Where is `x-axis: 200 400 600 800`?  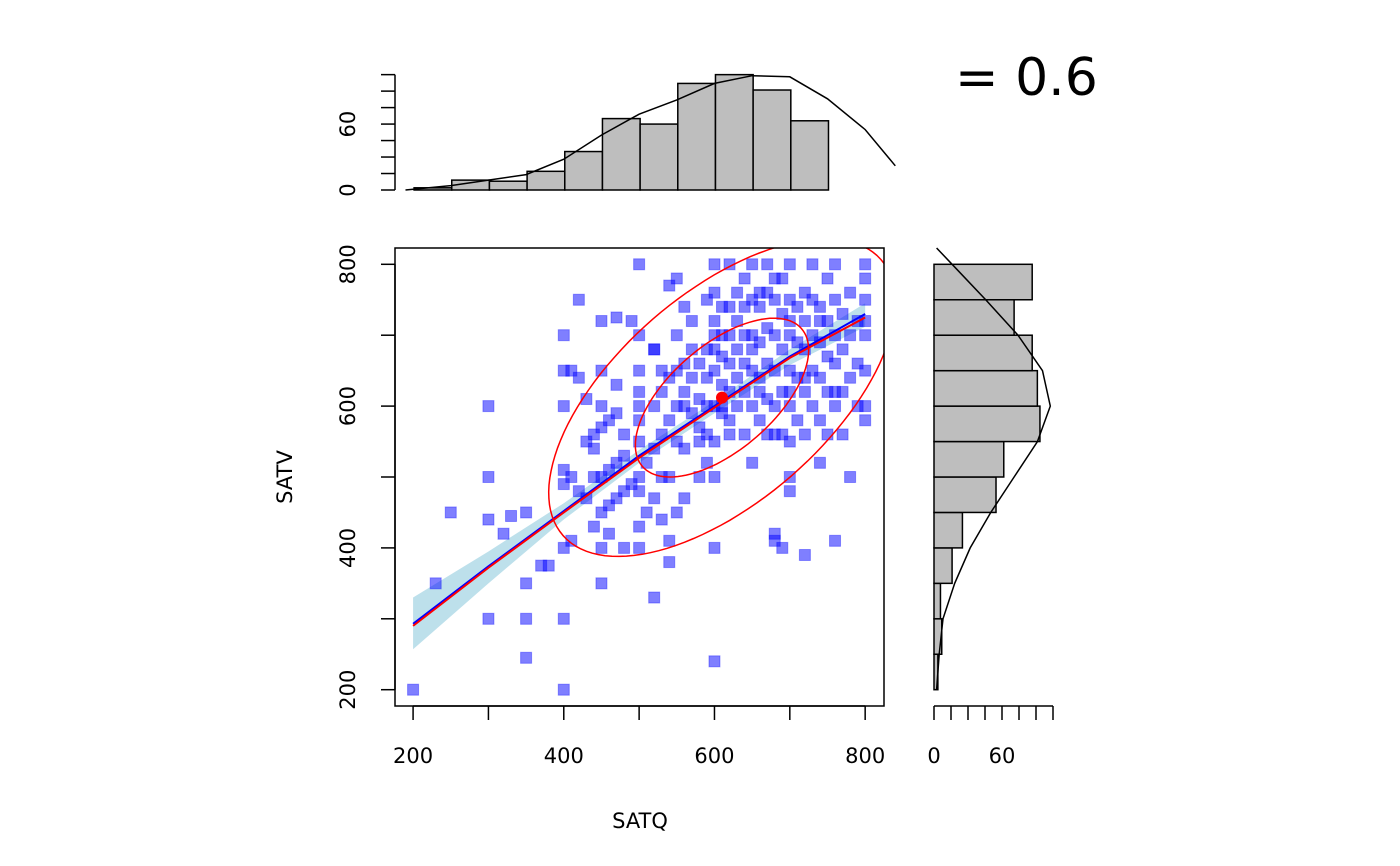 x-axis: 200 400 600 800 is located at coordinates (639, 736).